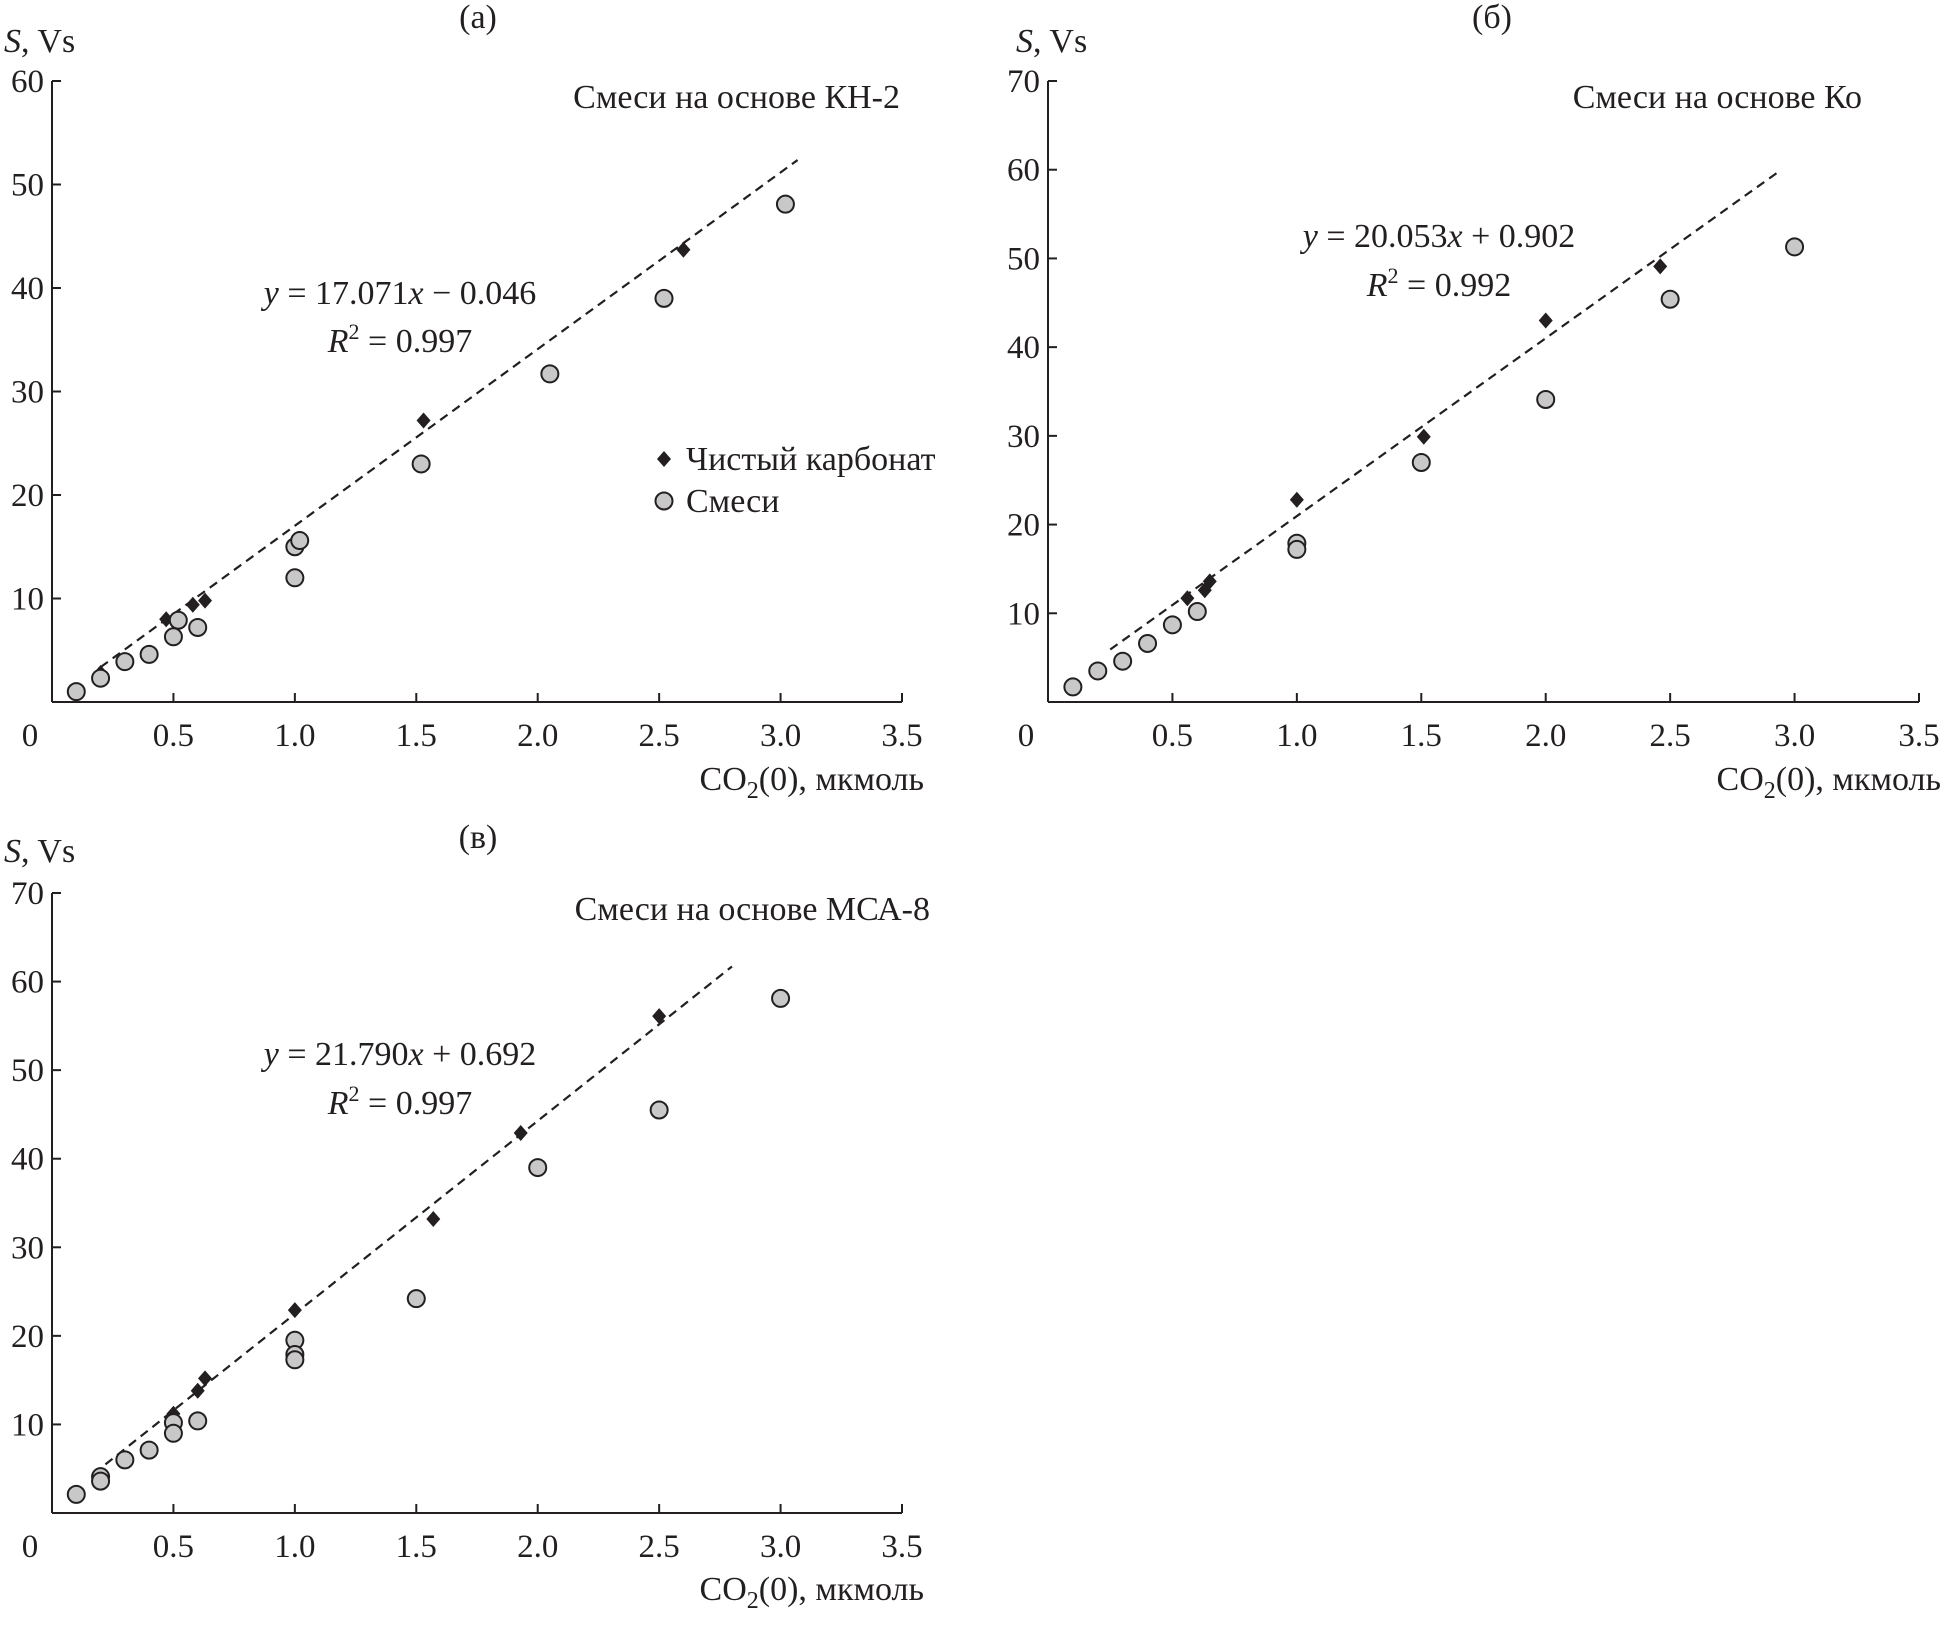  I want to click on equation-intercept: + 0.902, so click(1519, 236).